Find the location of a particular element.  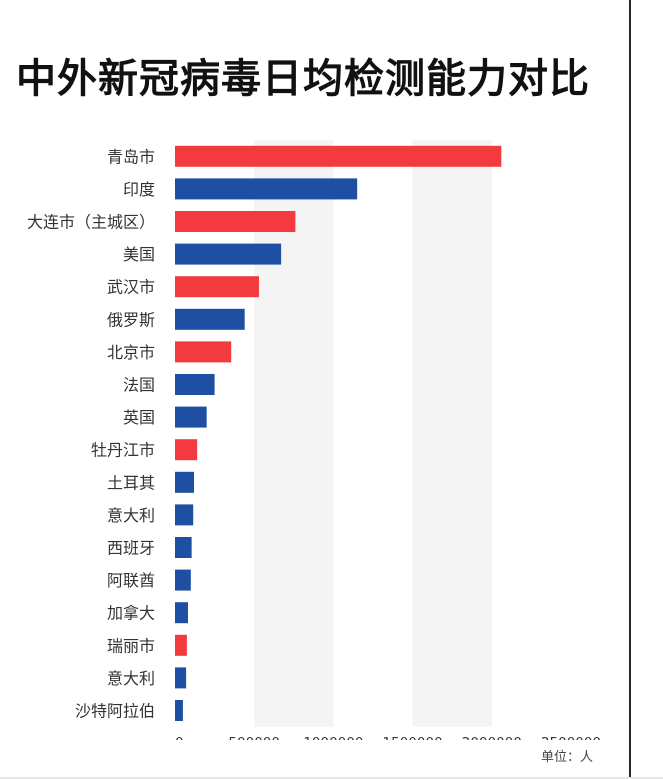

category-label: 牡丹江市 is located at coordinates (123, 450).